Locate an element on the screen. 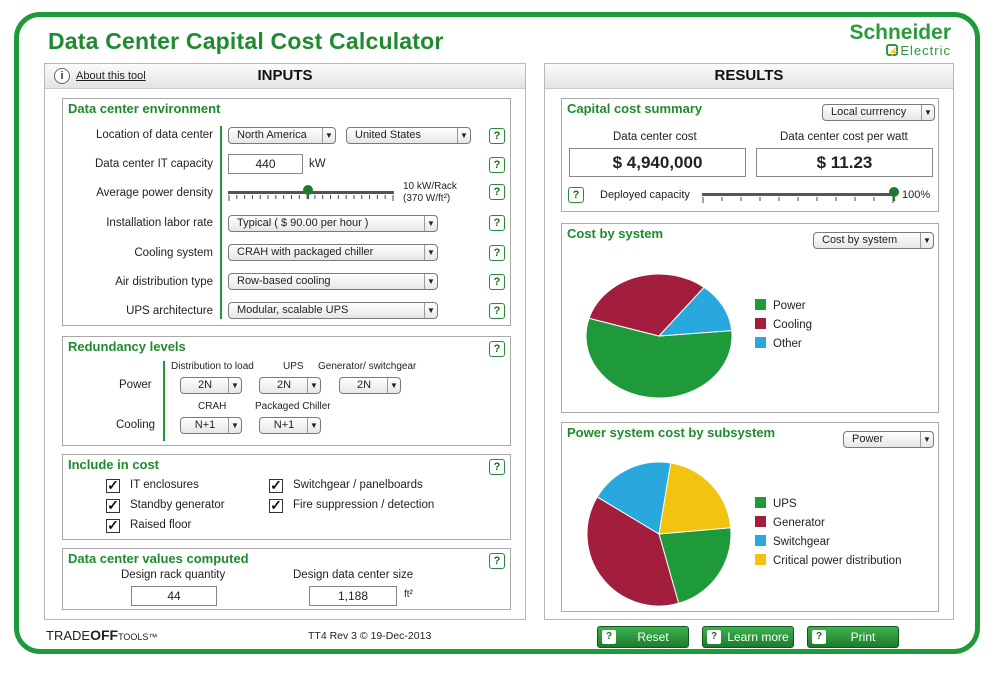 The width and height of the screenshot is (999, 674). labor-value: Typical ( $ 90.00 per hour ) is located at coordinates (303, 223).